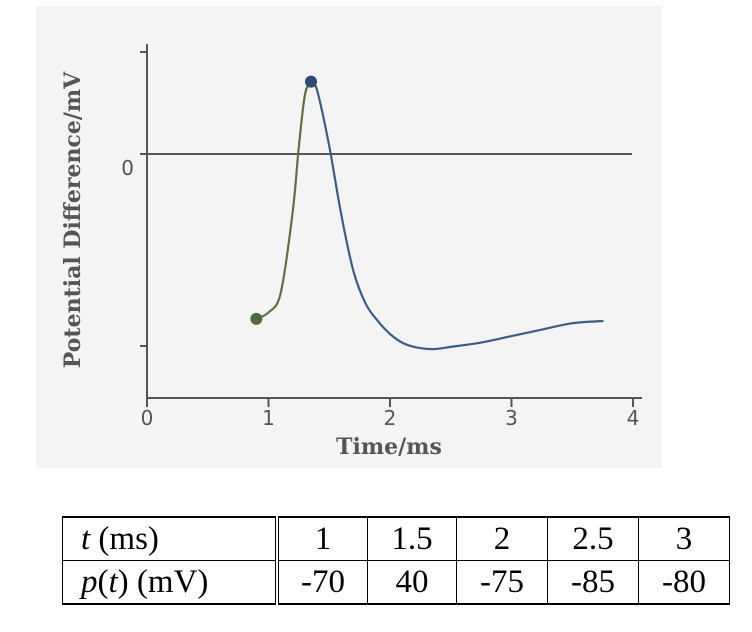 The height and width of the screenshot is (632, 752). What do you see at coordinates (684, 582) in the screenshot?
I see `potential-value: -80` at bounding box center [684, 582].